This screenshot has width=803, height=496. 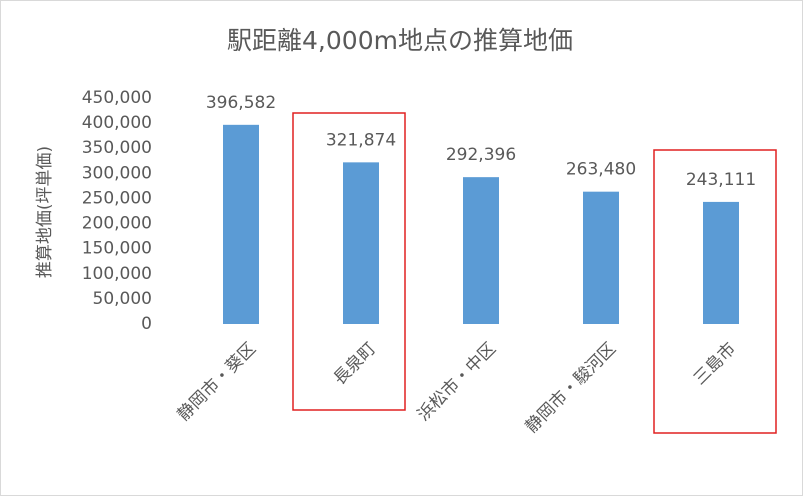 What do you see at coordinates (721, 180) in the screenshot?
I see `value-label: 243,111` at bounding box center [721, 180].